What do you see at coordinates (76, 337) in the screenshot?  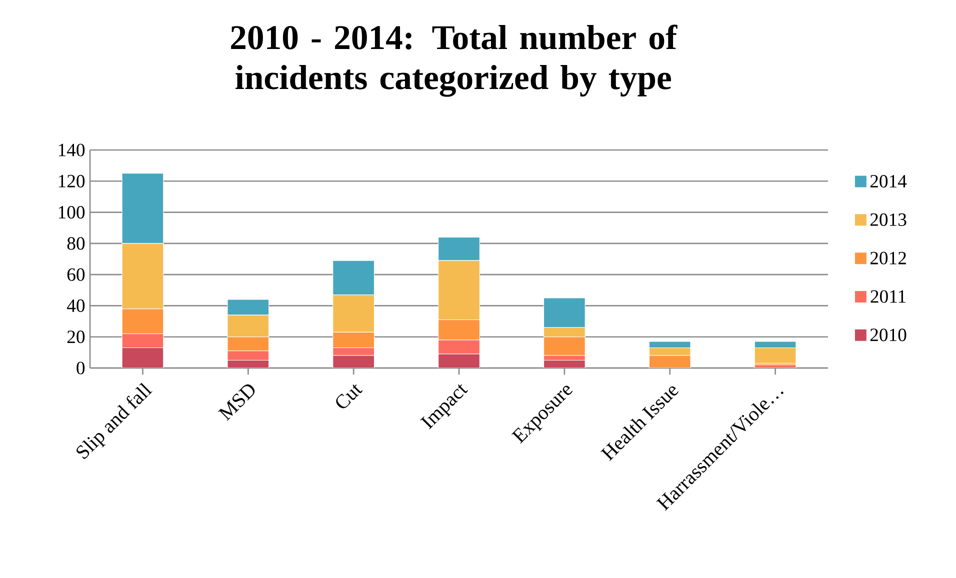 I see `y-tick-label: 20` at bounding box center [76, 337].